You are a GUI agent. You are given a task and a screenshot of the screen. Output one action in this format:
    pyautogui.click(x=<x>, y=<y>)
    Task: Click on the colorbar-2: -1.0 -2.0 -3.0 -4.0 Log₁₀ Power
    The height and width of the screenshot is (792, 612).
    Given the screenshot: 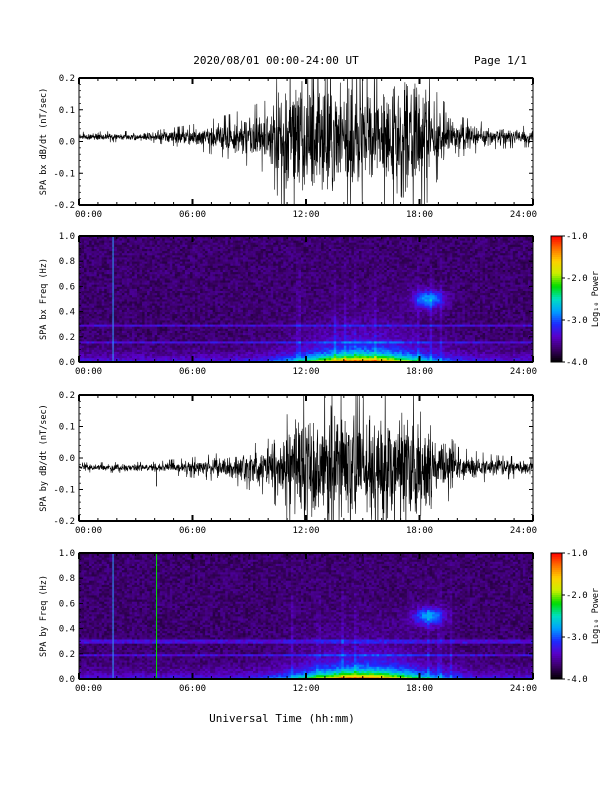 What is the action you would take?
    pyautogui.click(x=576, y=300)
    